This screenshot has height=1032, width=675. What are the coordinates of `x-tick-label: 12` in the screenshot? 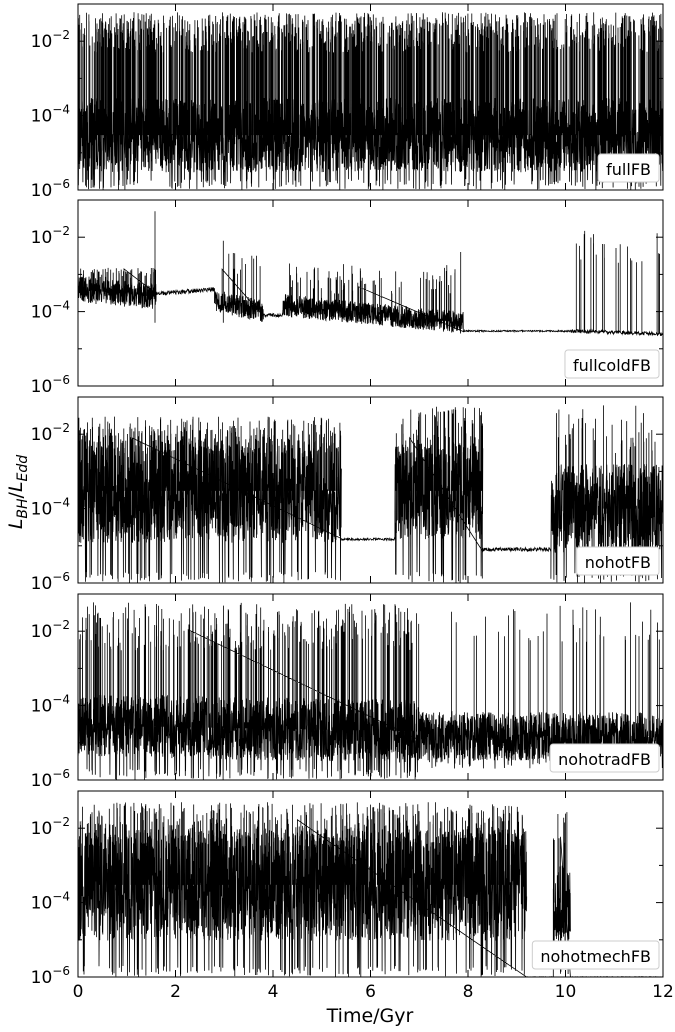 It's located at (663, 992).